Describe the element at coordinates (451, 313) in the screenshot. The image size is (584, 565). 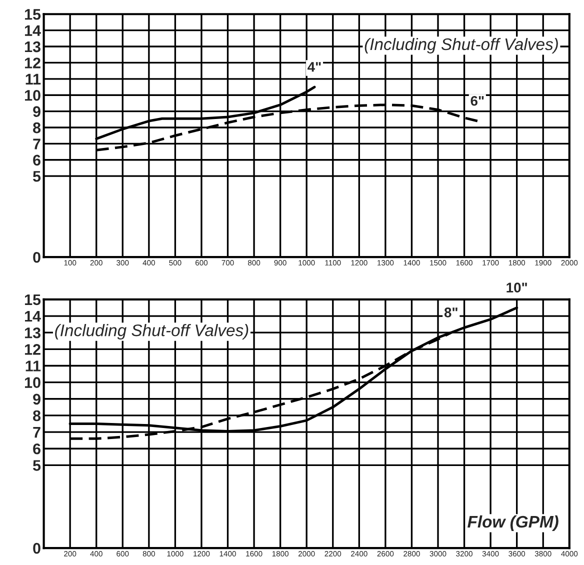
I see `series-label: 8"` at that location.